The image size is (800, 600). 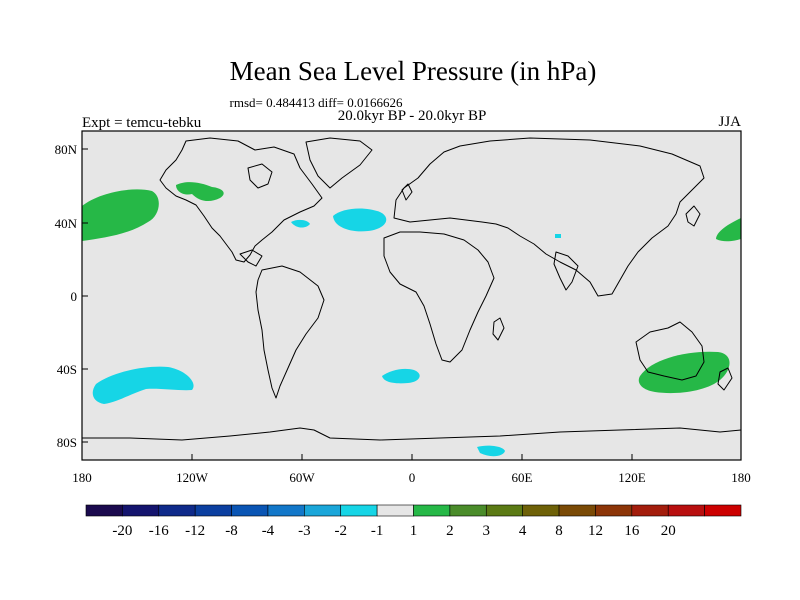 What do you see at coordinates (360, 220) in the screenshot?
I see `anomaly-mid-atlantic` at bounding box center [360, 220].